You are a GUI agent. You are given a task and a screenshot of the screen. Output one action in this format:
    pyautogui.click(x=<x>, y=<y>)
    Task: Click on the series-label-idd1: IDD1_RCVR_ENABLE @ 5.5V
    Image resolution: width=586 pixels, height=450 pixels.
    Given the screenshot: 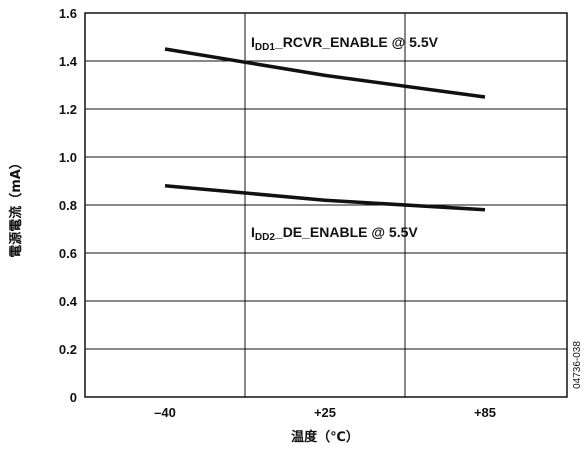 What is the action you would take?
    pyautogui.click(x=345, y=43)
    